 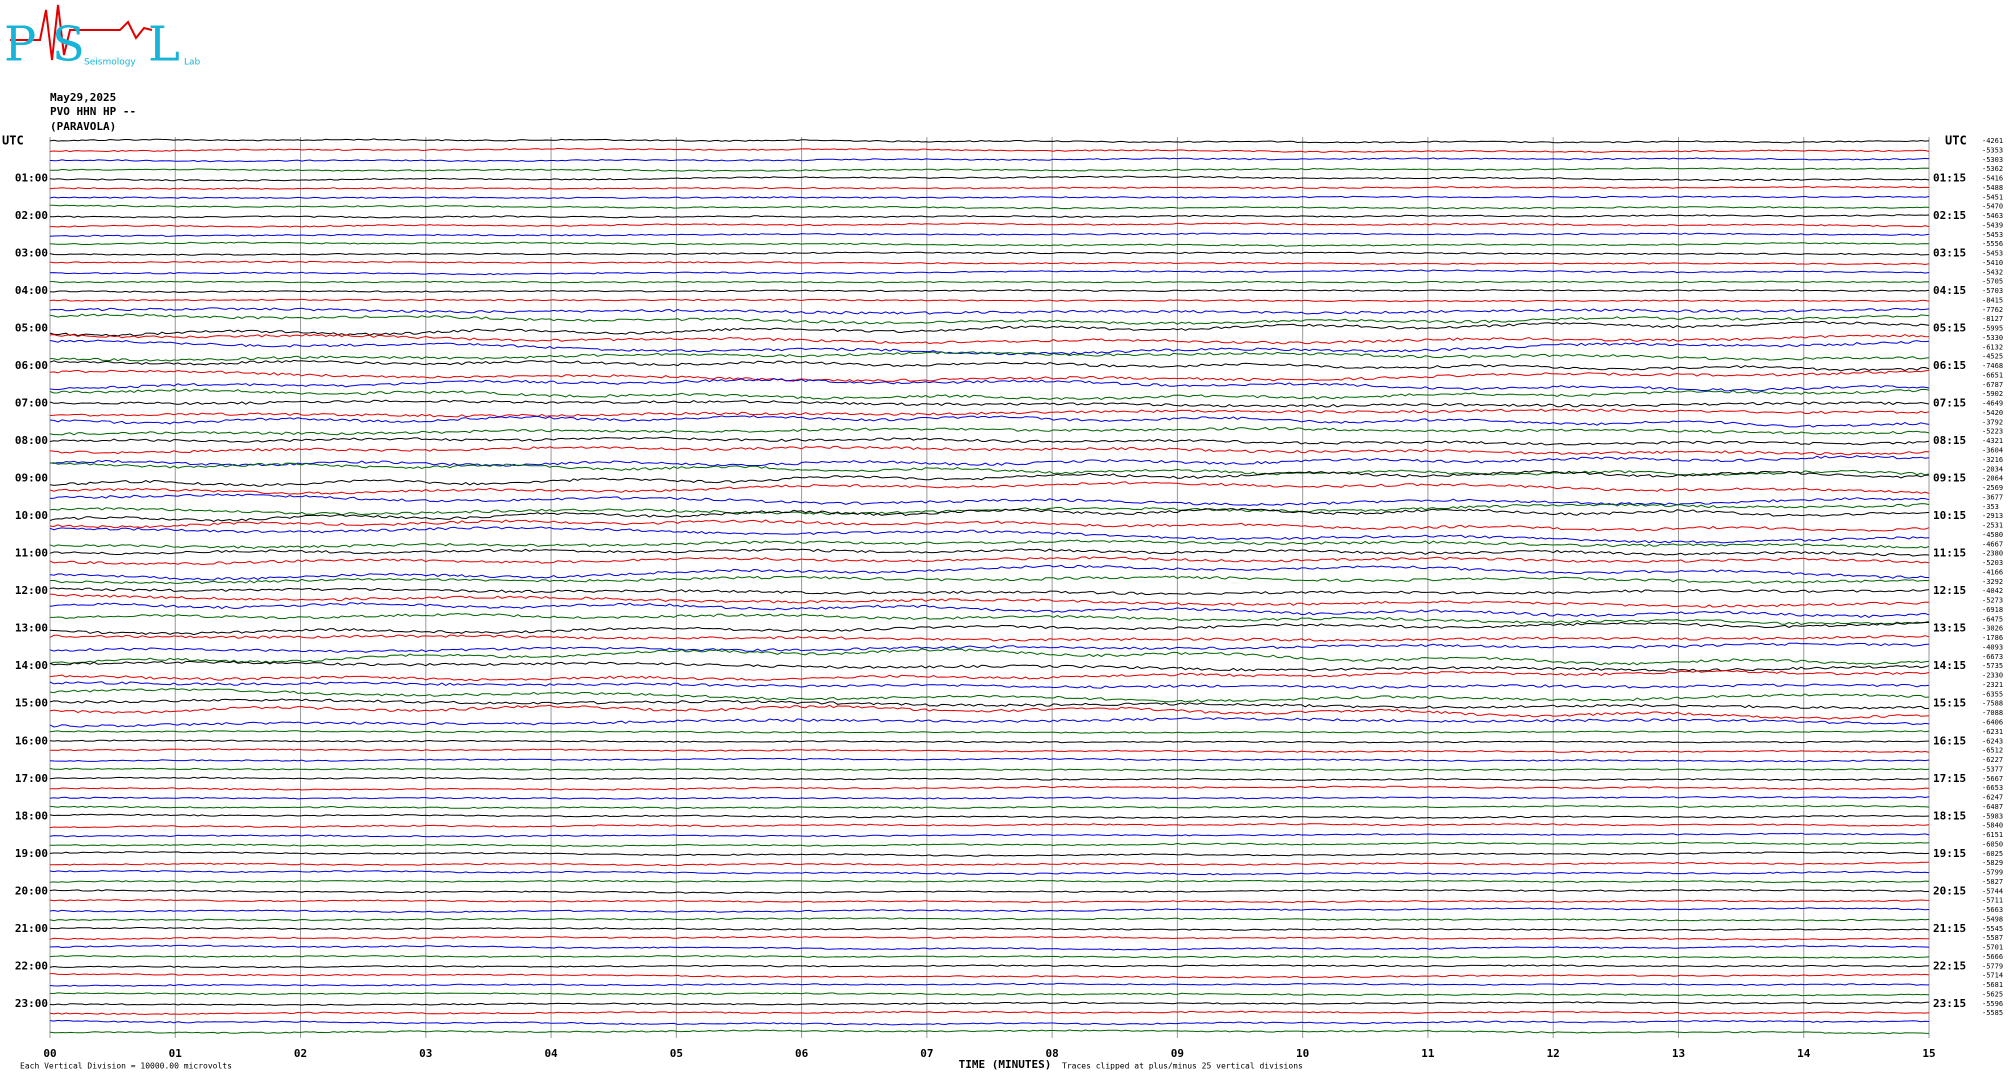 I want to click on row-offset: -6487, so click(x=1992, y=807).